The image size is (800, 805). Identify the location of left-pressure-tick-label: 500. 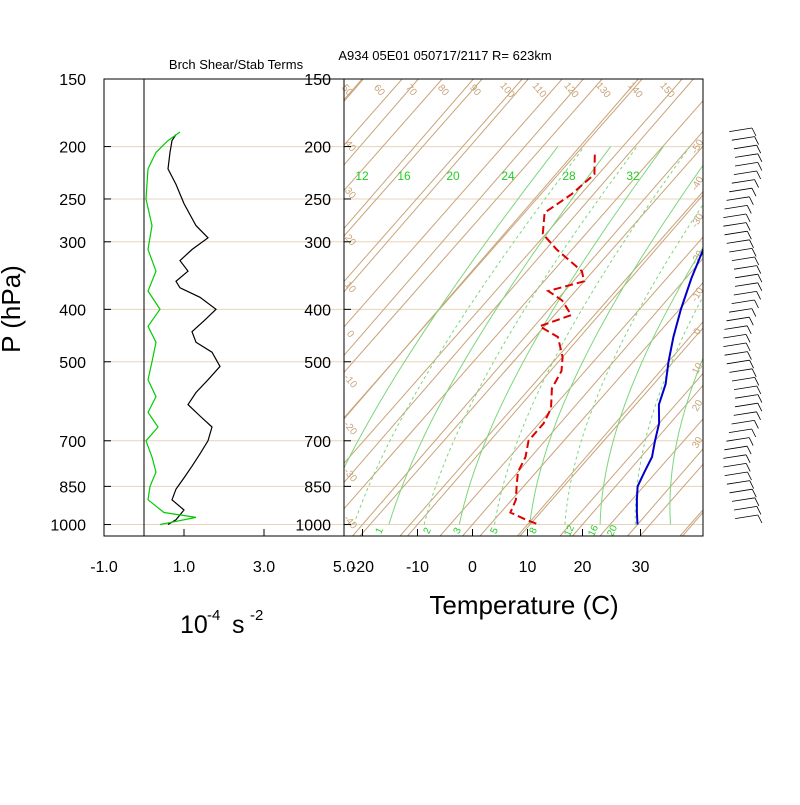
(72, 363).